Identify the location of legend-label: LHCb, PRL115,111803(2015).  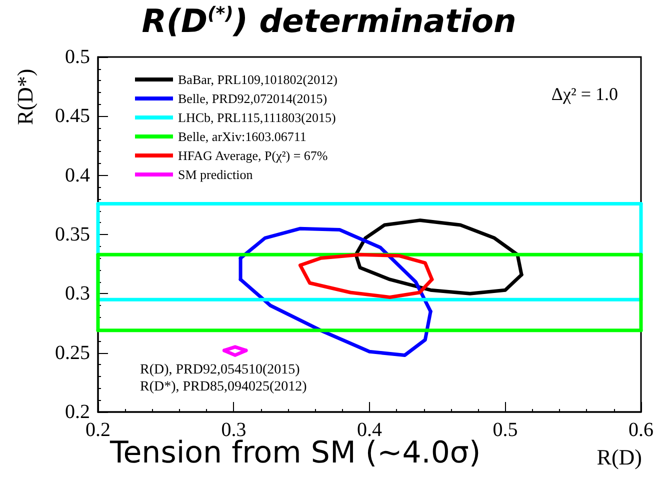
(257, 117).